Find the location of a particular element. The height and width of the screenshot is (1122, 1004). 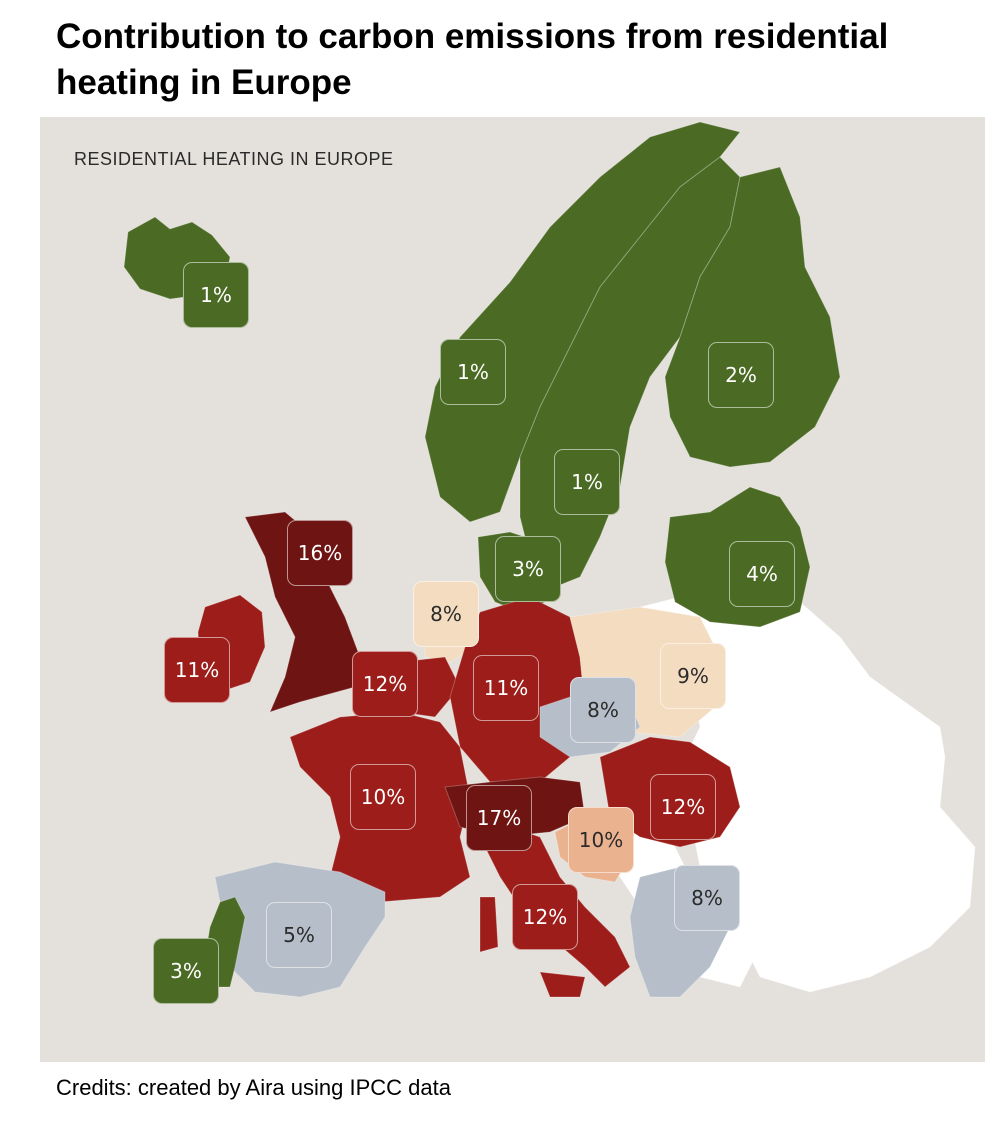

value-badge-norway: 1% is located at coordinates (473, 372).